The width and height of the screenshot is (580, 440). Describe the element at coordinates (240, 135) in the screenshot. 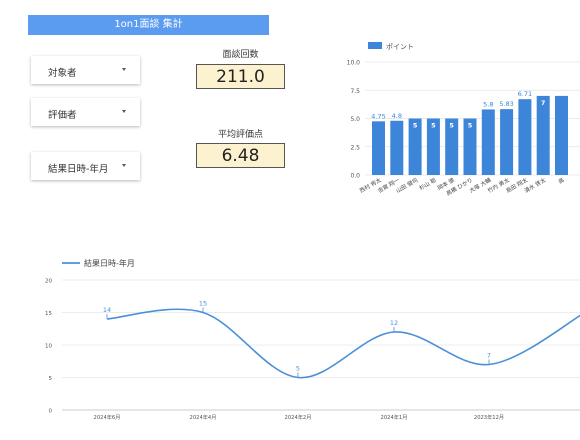

I see `kpi-average-score-label: 平均評価点` at that location.